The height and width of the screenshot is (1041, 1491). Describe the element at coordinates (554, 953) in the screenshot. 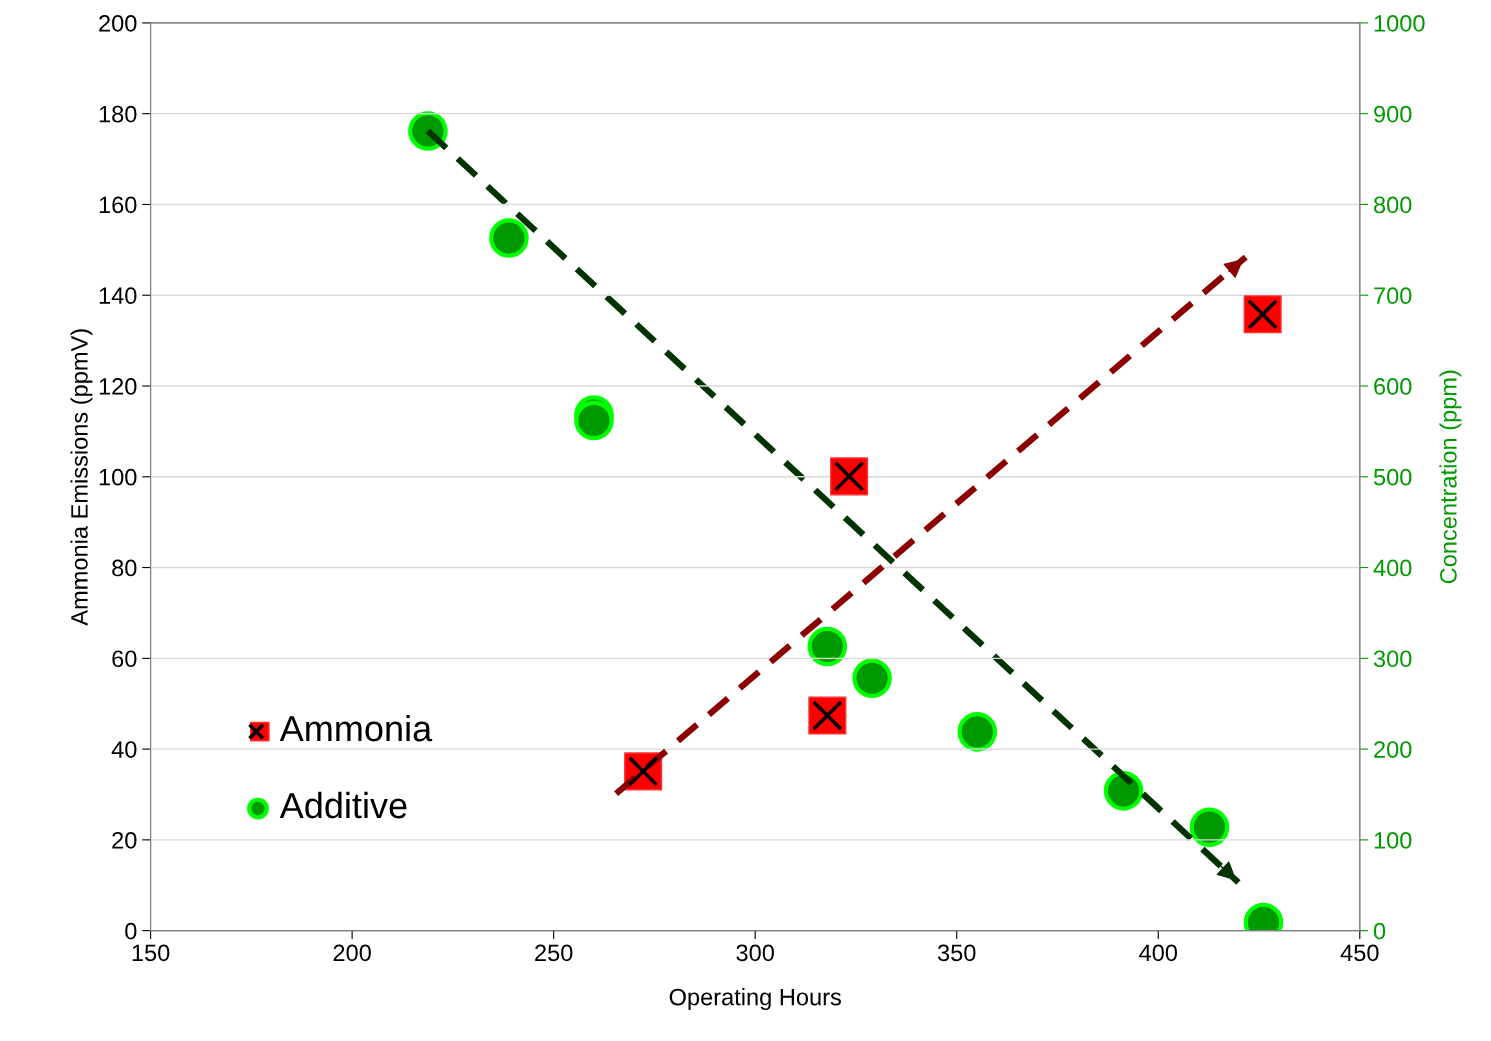

I see `x-tick-label: 250` at that location.